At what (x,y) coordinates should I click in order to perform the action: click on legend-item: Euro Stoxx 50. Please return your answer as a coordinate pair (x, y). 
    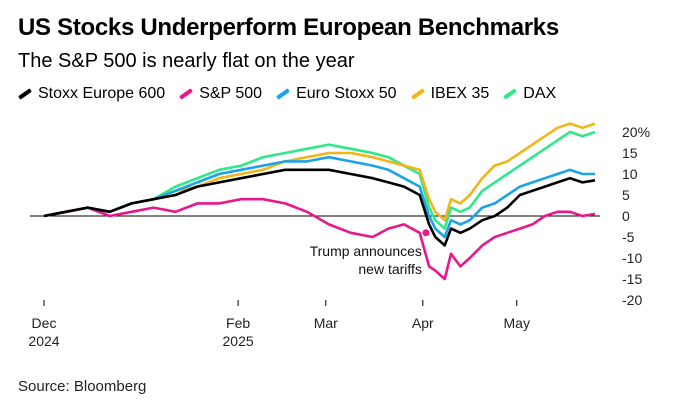
    Looking at the image, I should click on (336, 94).